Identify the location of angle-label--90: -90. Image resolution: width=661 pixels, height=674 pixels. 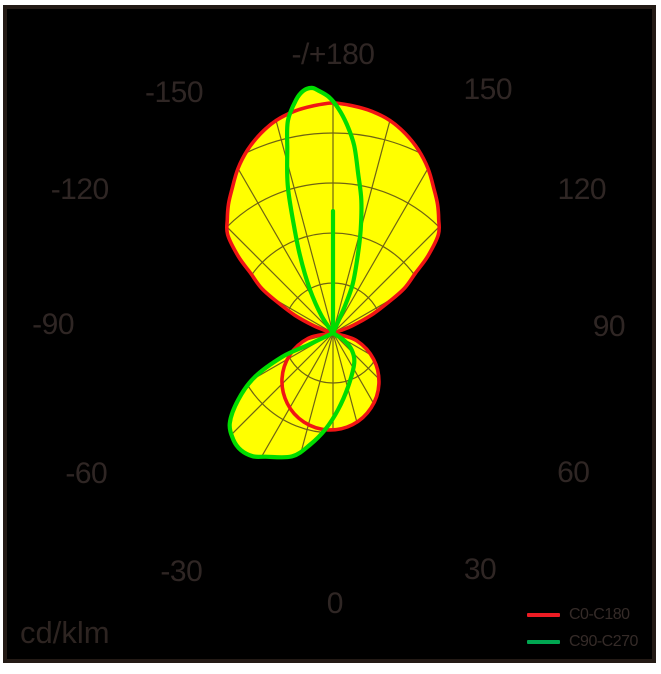
(53, 325).